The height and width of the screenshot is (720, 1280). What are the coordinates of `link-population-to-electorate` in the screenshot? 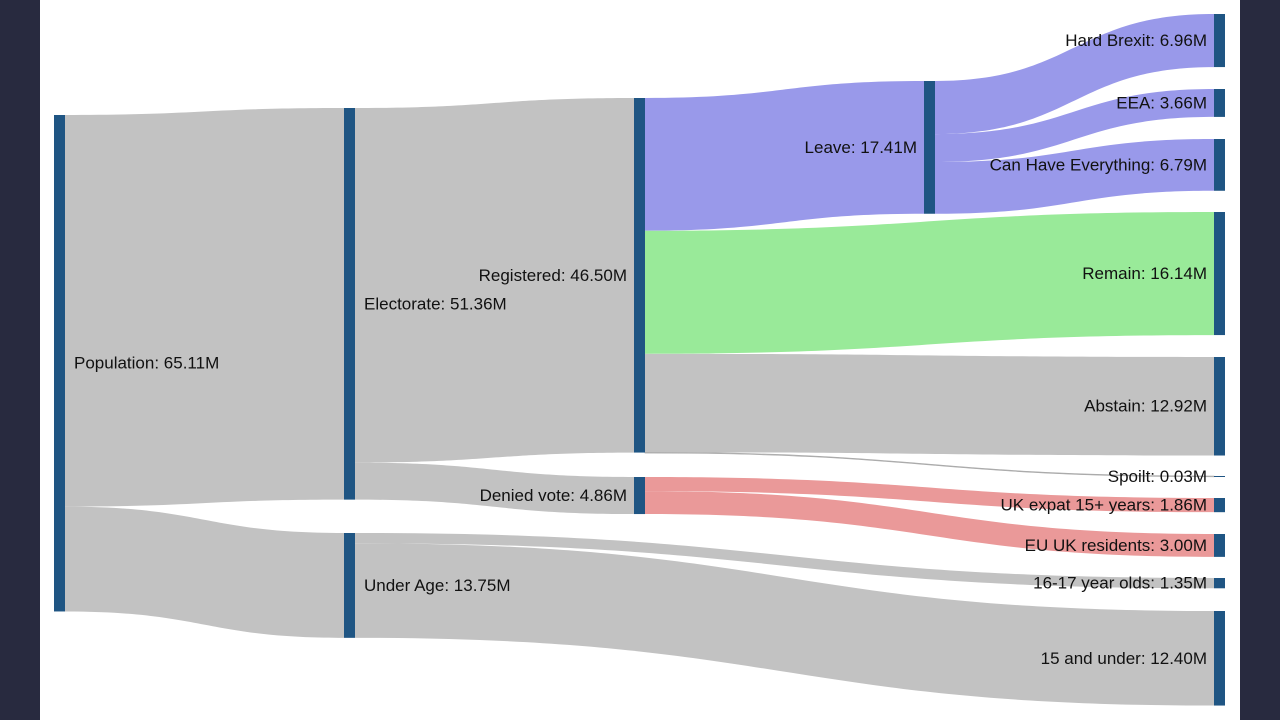 It's located at (204, 307).